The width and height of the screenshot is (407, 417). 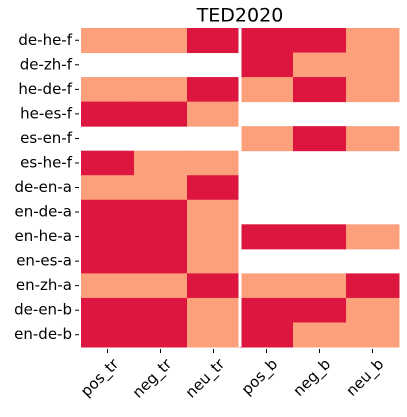 I want to click on y-tick-label: en-he-a, so click(x=44, y=236).